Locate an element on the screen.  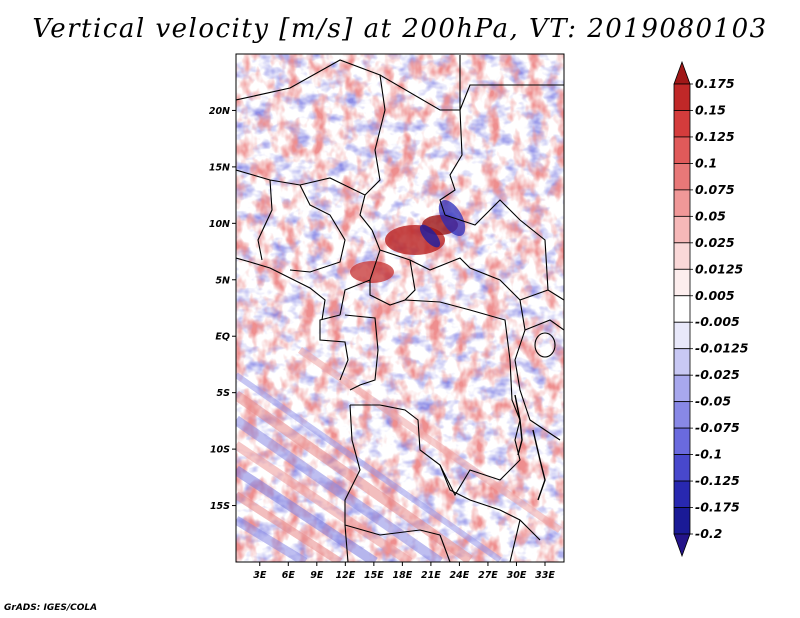
colorbar-label: 0.025 is located at coordinates (715, 242).